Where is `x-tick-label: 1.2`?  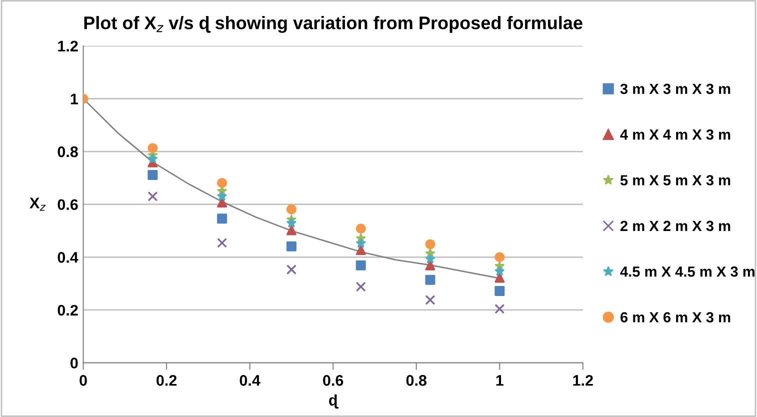
x-tick-label: 1.2 is located at coordinates (583, 380).